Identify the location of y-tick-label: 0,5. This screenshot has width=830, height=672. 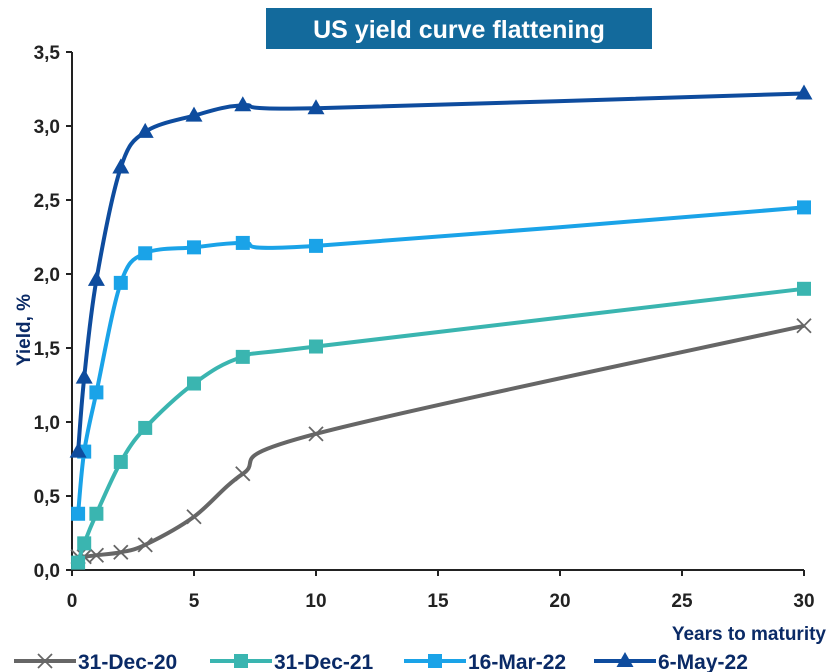
(47, 497).